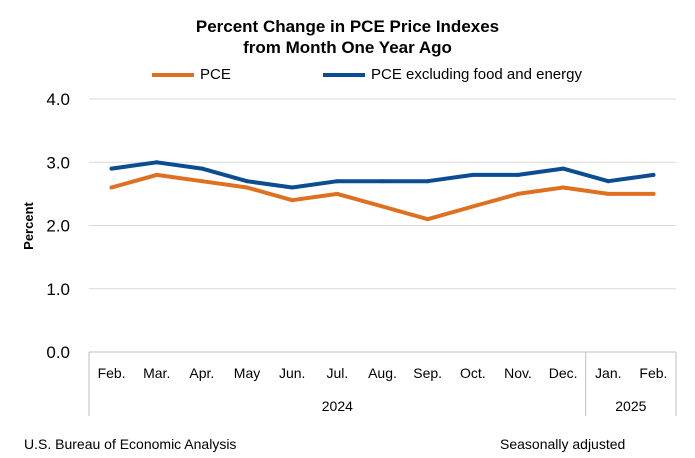  I want to click on x-tick-label: Oct., so click(473, 373).